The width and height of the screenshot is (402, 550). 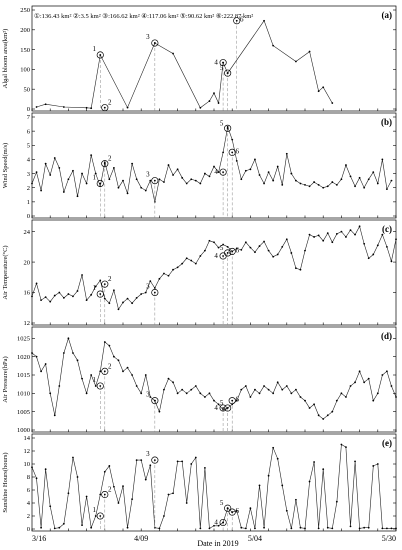 I want to click on y-tick-label: 0, so click(x=28, y=109).